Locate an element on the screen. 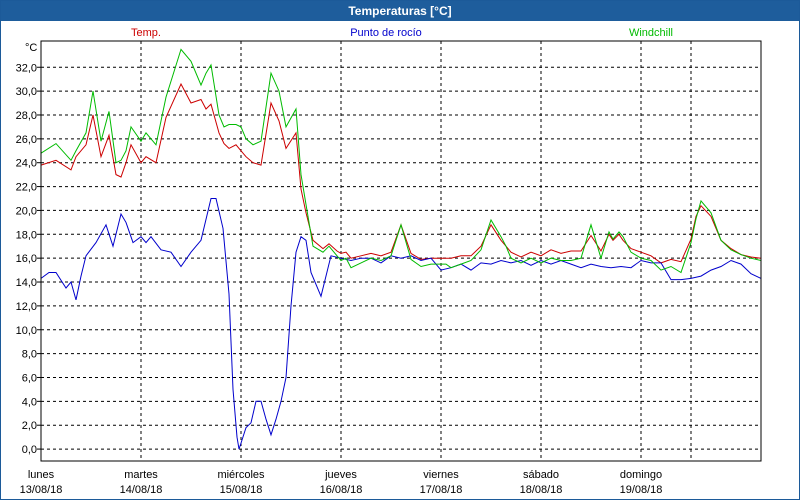 The width and height of the screenshot is (800, 500). y-tick-label: 14,0 is located at coordinates (26, 283).